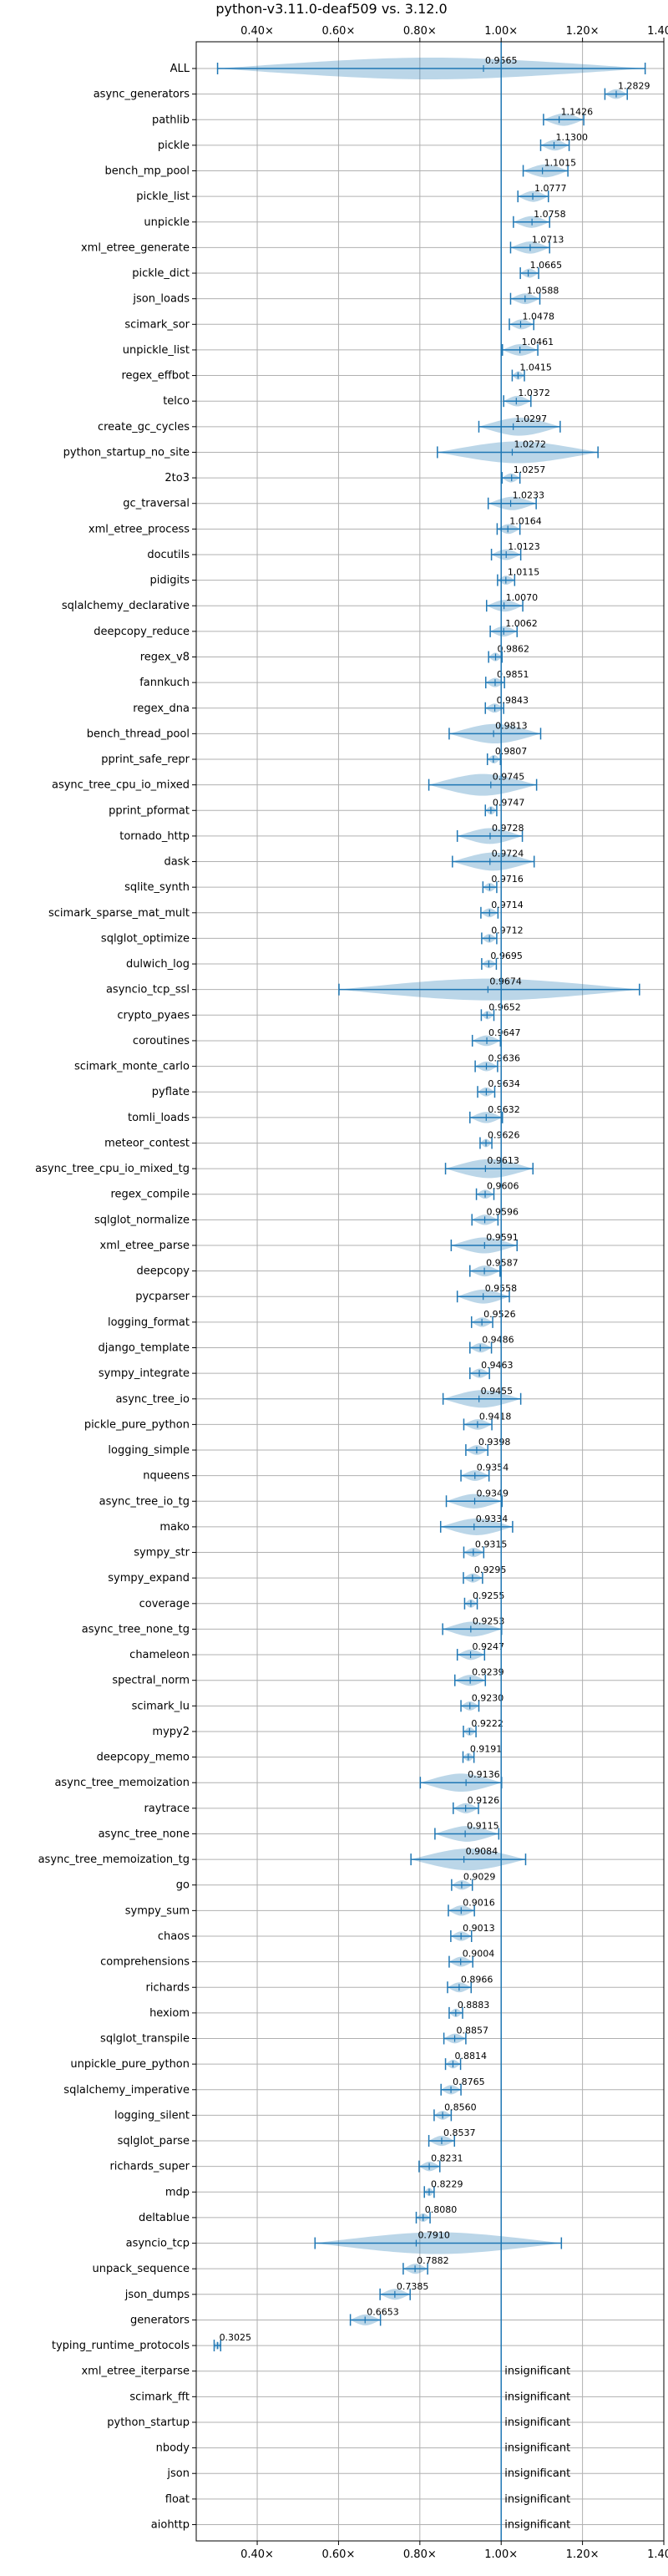 The width and height of the screenshot is (668, 2576). Describe the element at coordinates (147, 171) in the screenshot. I see `category-label: bench_mp_pool` at that location.